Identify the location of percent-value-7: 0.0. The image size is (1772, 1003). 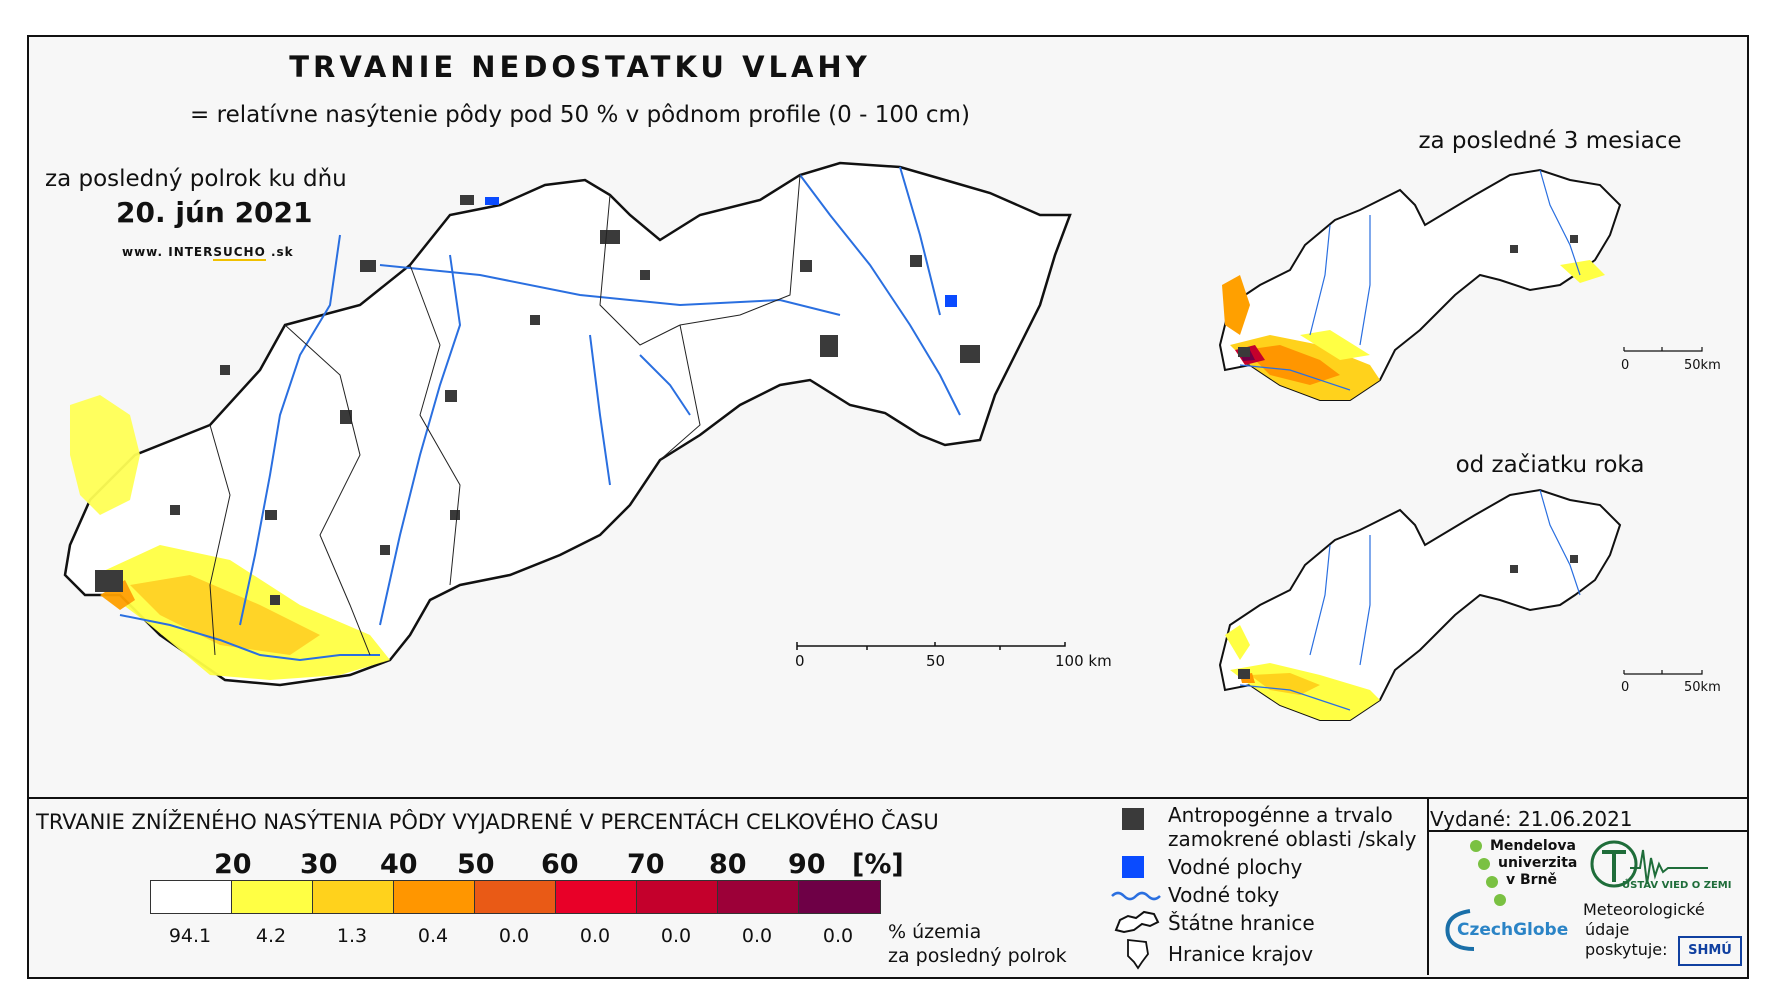
(757, 936).